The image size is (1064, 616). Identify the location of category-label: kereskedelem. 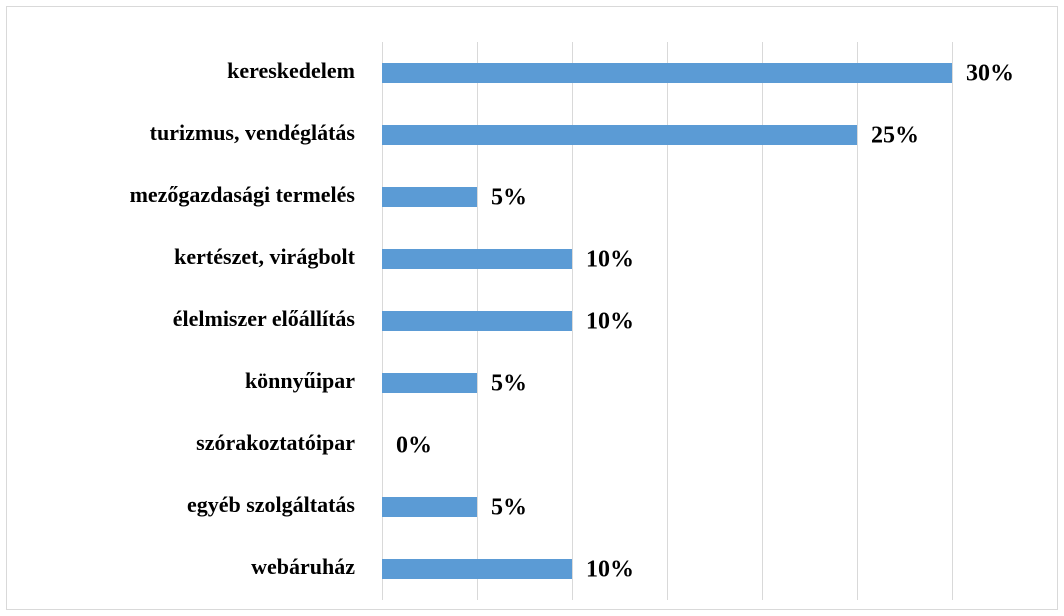
(291, 70).